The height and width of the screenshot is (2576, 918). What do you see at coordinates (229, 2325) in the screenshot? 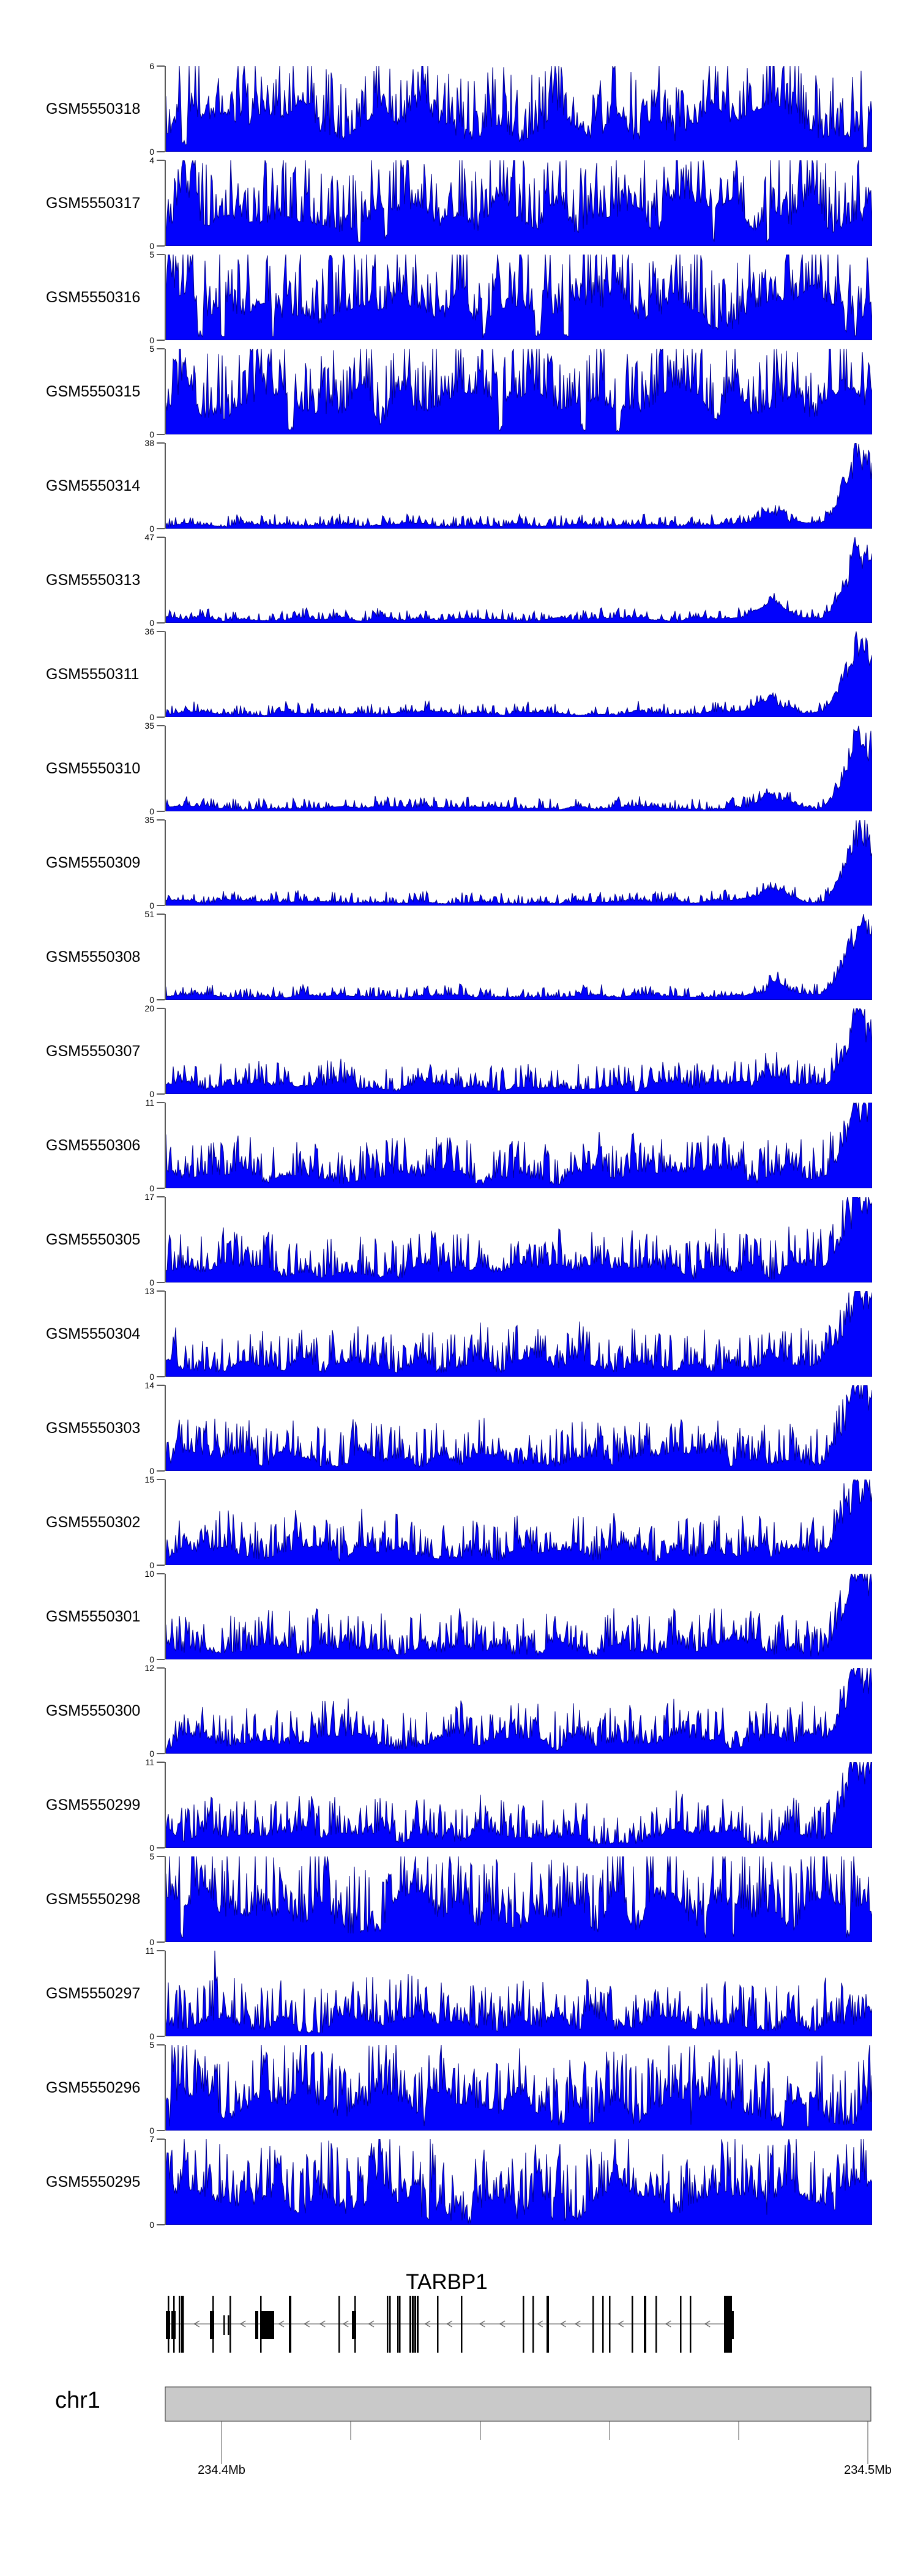
I see `gene-exon-short` at bounding box center [229, 2325].